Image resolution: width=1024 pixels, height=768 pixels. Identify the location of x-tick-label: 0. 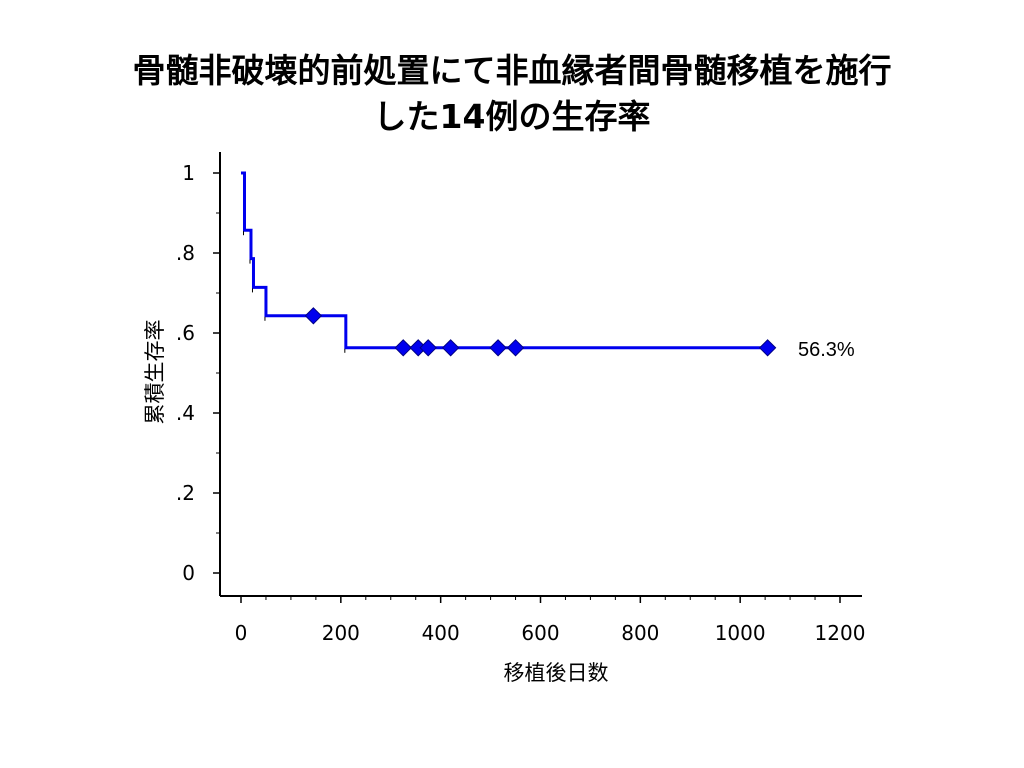
(241, 633).